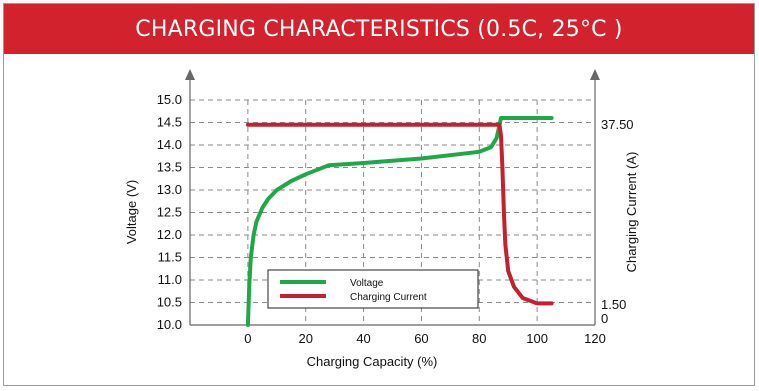 Image resolution: width=759 pixels, height=391 pixels. What do you see at coordinates (595, 74) in the screenshot?
I see `y2-axis-arrow` at bounding box center [595, 74].